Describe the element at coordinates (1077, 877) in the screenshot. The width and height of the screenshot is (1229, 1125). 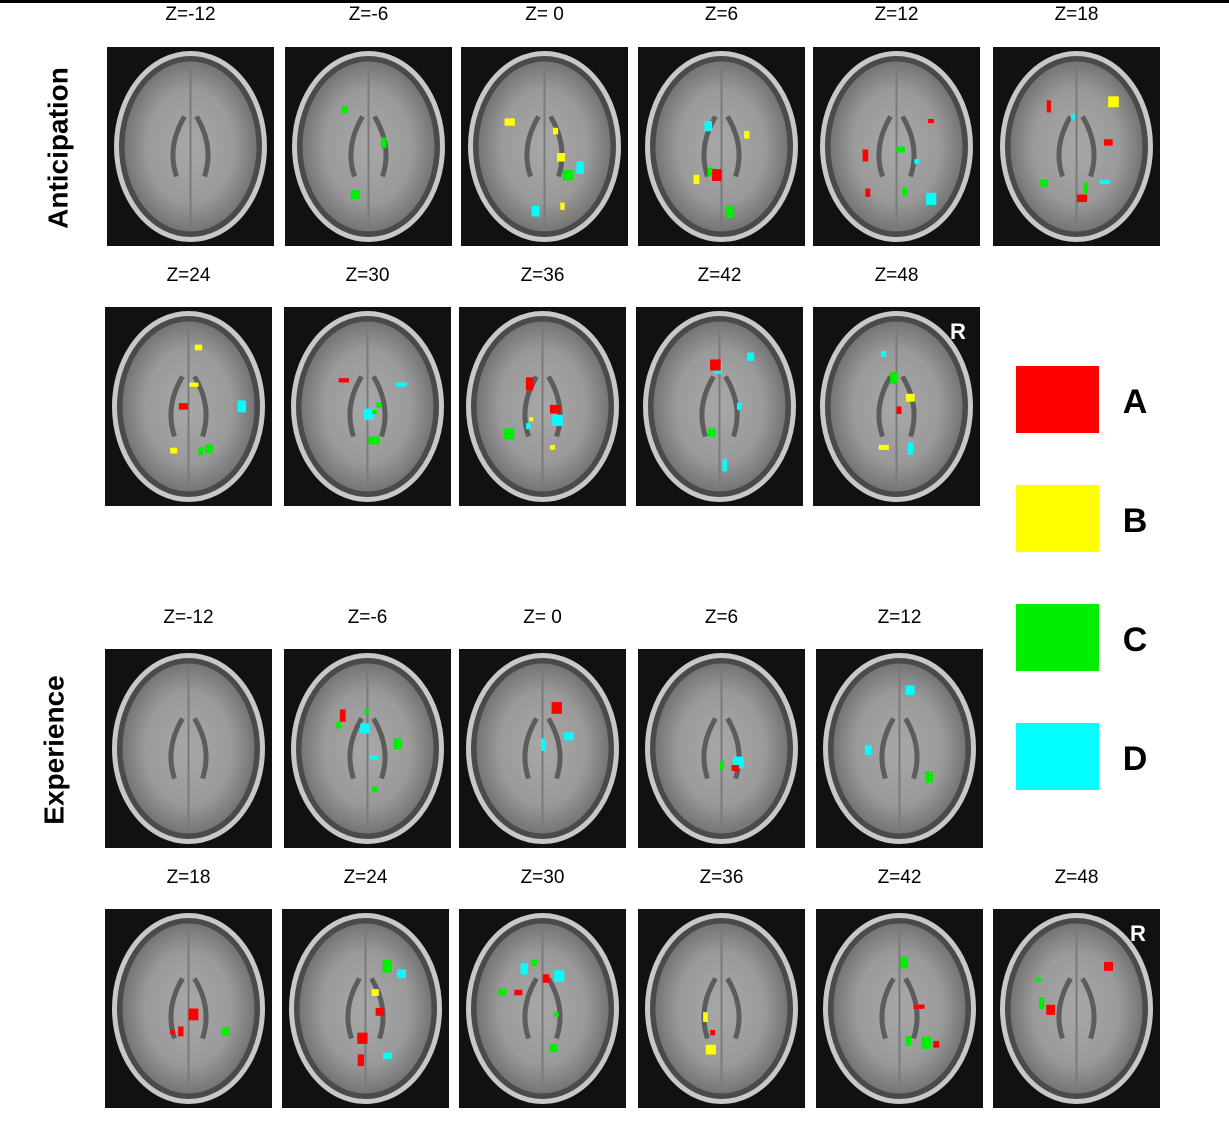
I see `slice-label: Z=48` at that location.